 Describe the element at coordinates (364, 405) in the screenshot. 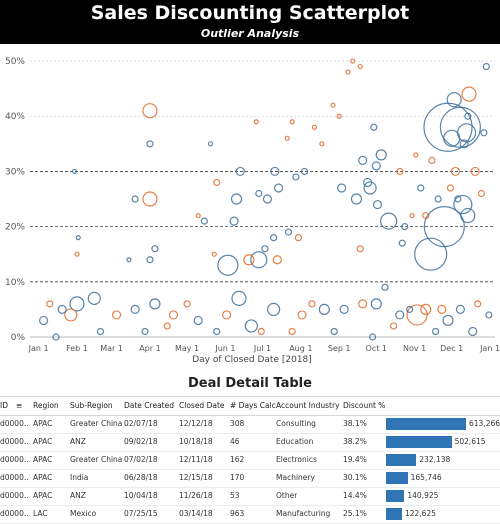

I see `column-header-discount: Discount %` at that location.